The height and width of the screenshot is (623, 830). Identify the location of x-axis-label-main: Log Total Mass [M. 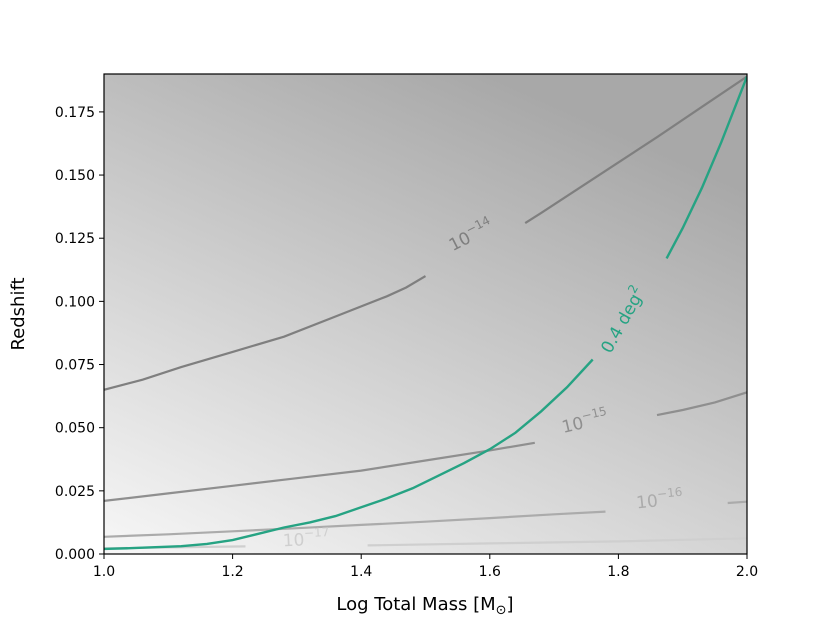
(415, 604).